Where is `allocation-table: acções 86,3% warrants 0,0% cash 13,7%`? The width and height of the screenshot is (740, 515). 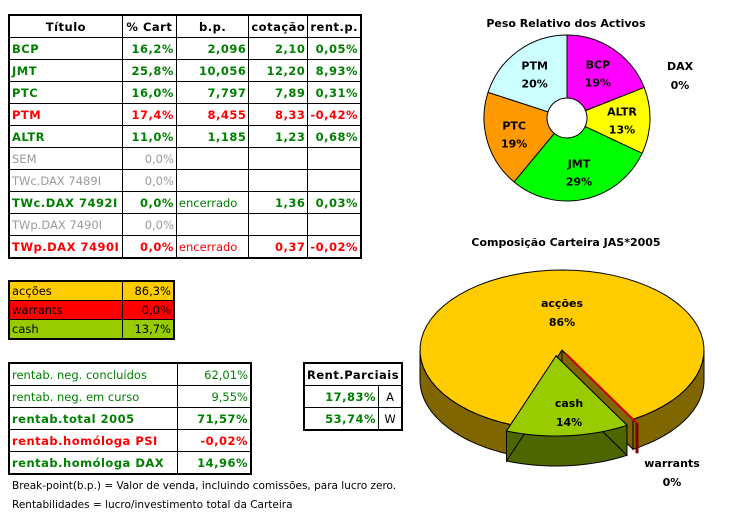
allocation-table: acções 86,3% warrants 0,0% cash 13,7% is located at coordinates (91, 310).